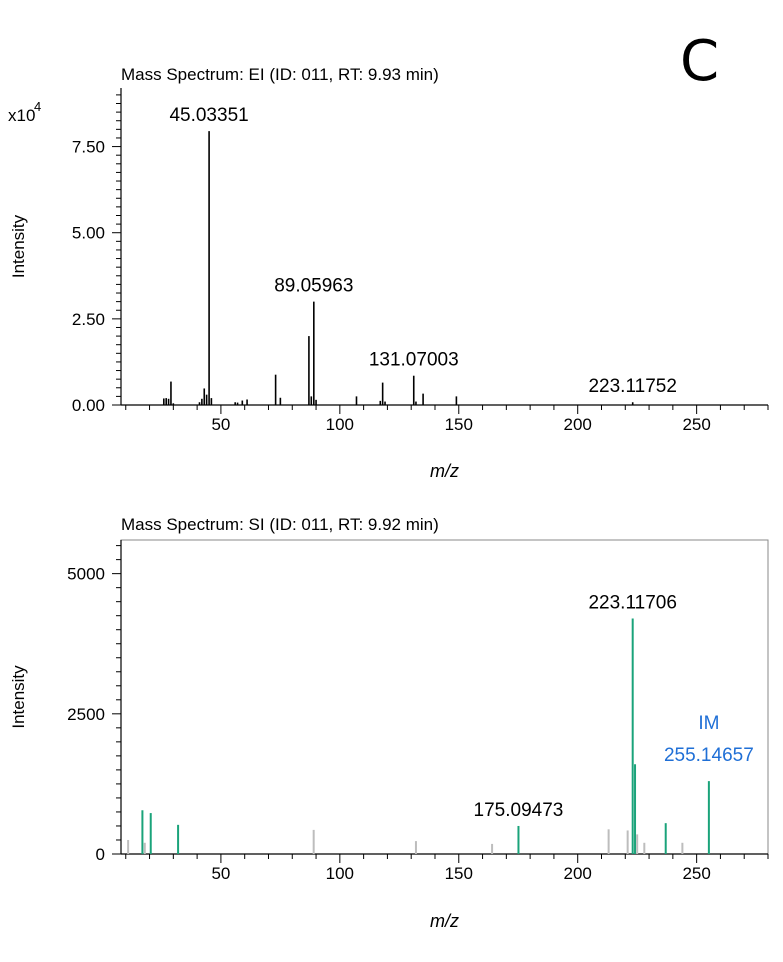  I want to click on chart1-x-tick-label: 100, so click(340, 424).